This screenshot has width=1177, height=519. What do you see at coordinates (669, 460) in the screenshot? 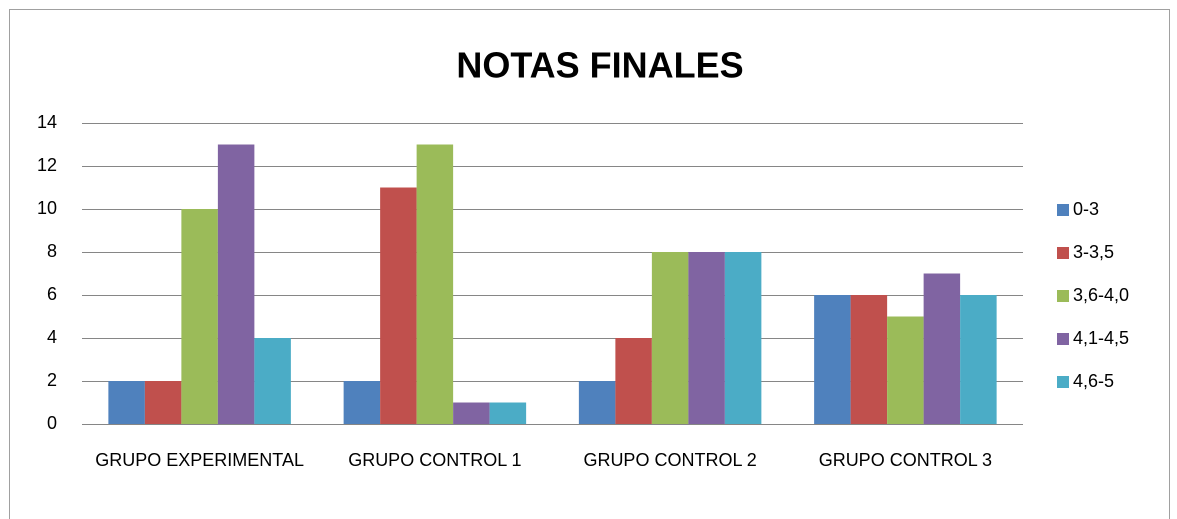
I see `x-tick-label: GRUPO CONTROL 2` at bounding box center [669, 460].